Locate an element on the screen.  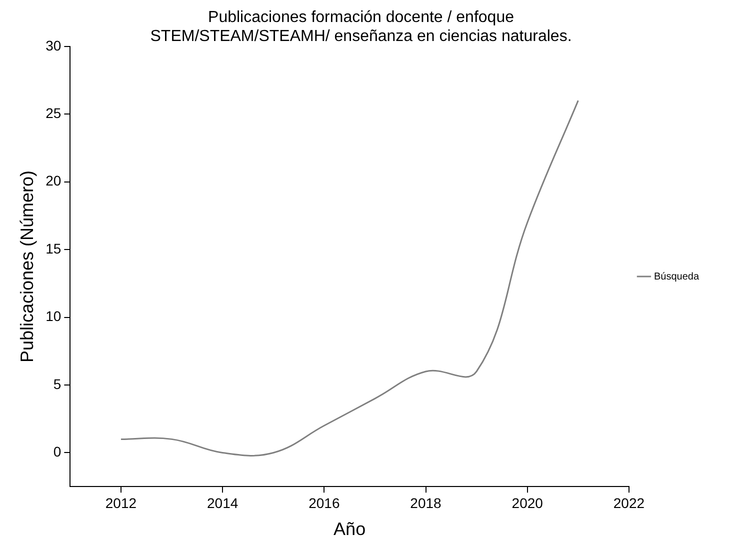
x-tick-label: 2022 is located at coordinates (629, 502).